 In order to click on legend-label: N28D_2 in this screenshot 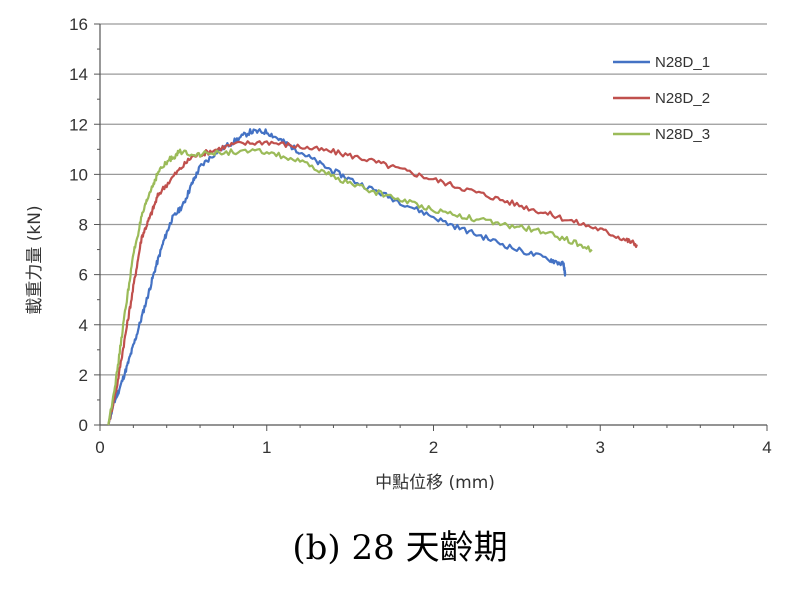, I will do `click(682, 98)`.